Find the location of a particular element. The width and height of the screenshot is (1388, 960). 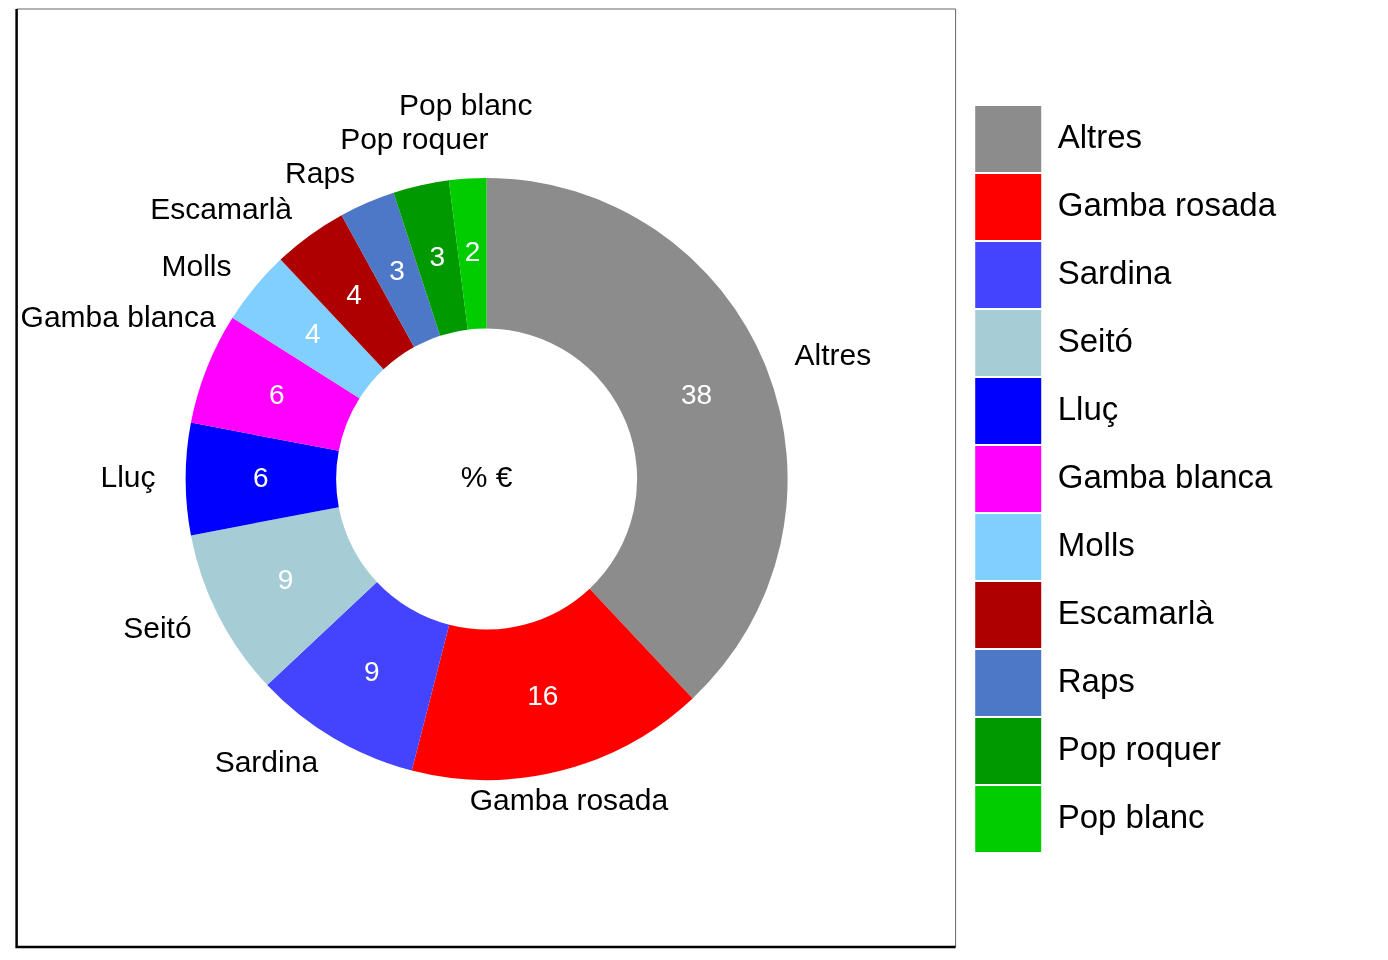

slice-label: Seitó is located at coordinates (157, 627).